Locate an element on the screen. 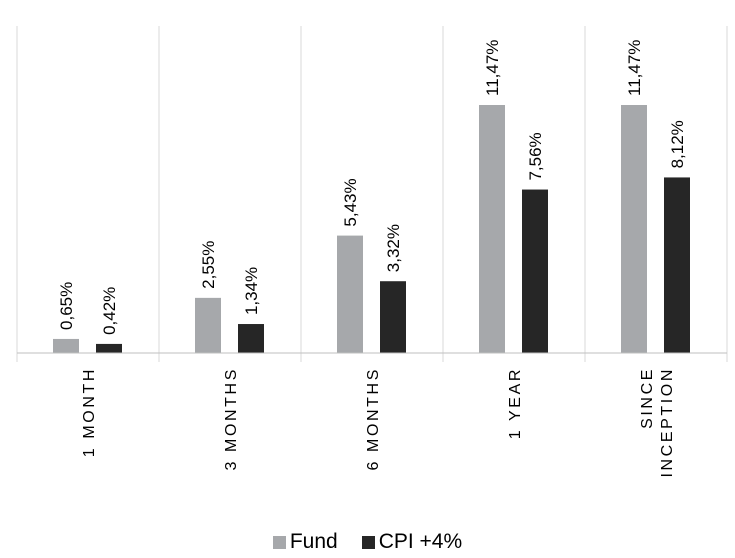  category-label-2: 6 MONTHS is located at coordinates (373, 418).